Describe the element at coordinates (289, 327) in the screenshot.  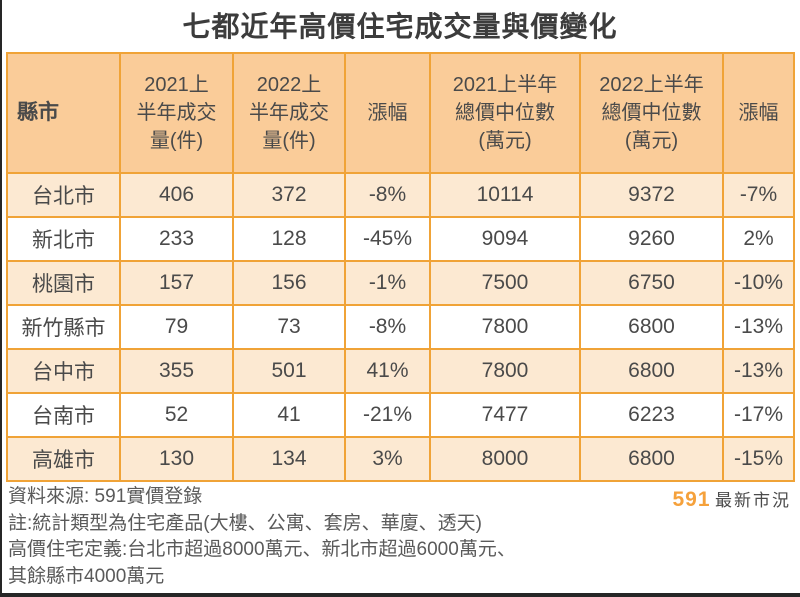
I see `cell-volume-2022: 73` at that location.